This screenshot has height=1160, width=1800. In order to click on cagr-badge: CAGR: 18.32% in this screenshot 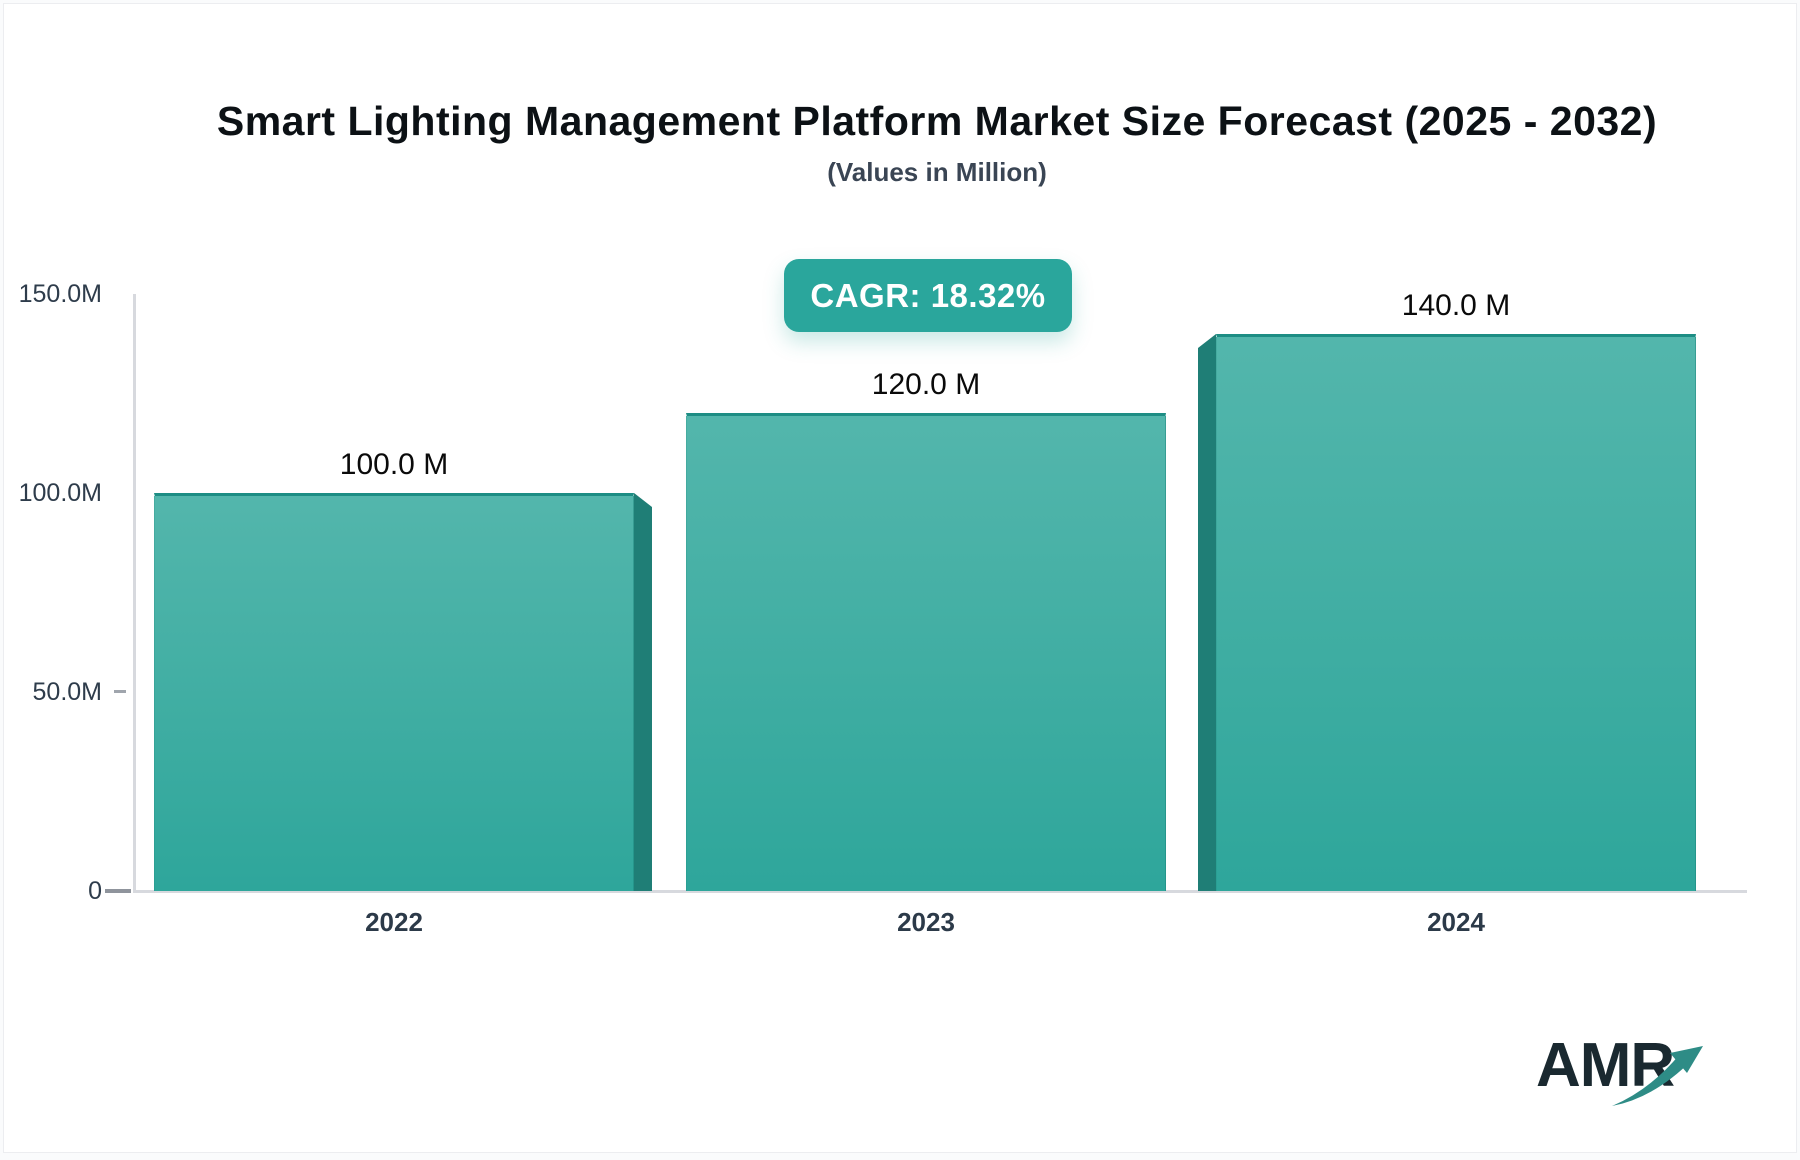, I will do `click(928, 295)`.